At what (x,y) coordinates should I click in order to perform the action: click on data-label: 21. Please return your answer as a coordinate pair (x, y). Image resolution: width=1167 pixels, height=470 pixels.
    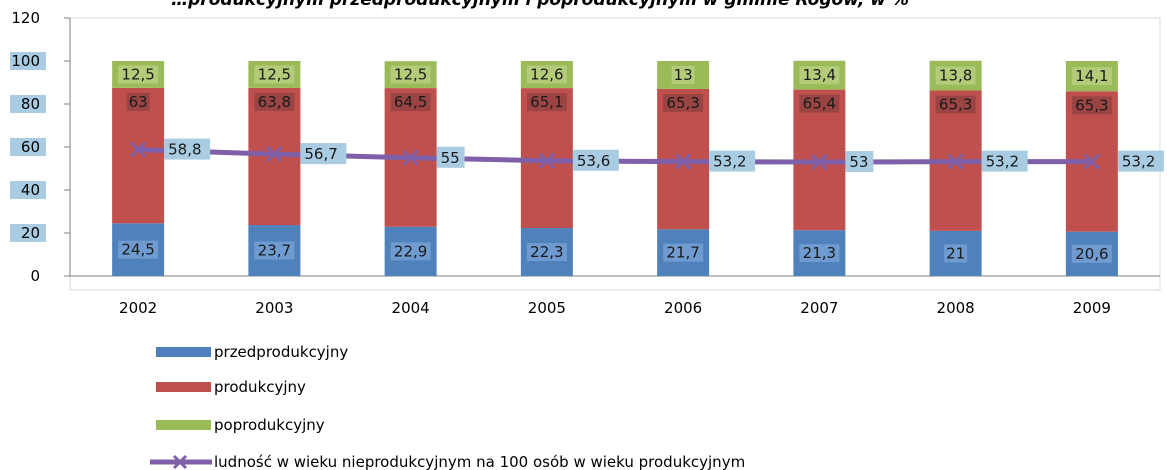
    Looking at the image, I should click on (955, 253).